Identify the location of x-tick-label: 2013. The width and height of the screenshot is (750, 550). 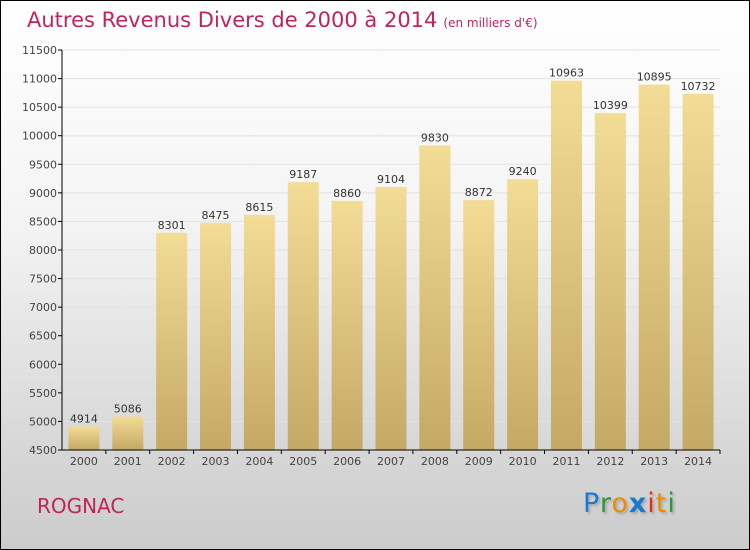
(654, 461).